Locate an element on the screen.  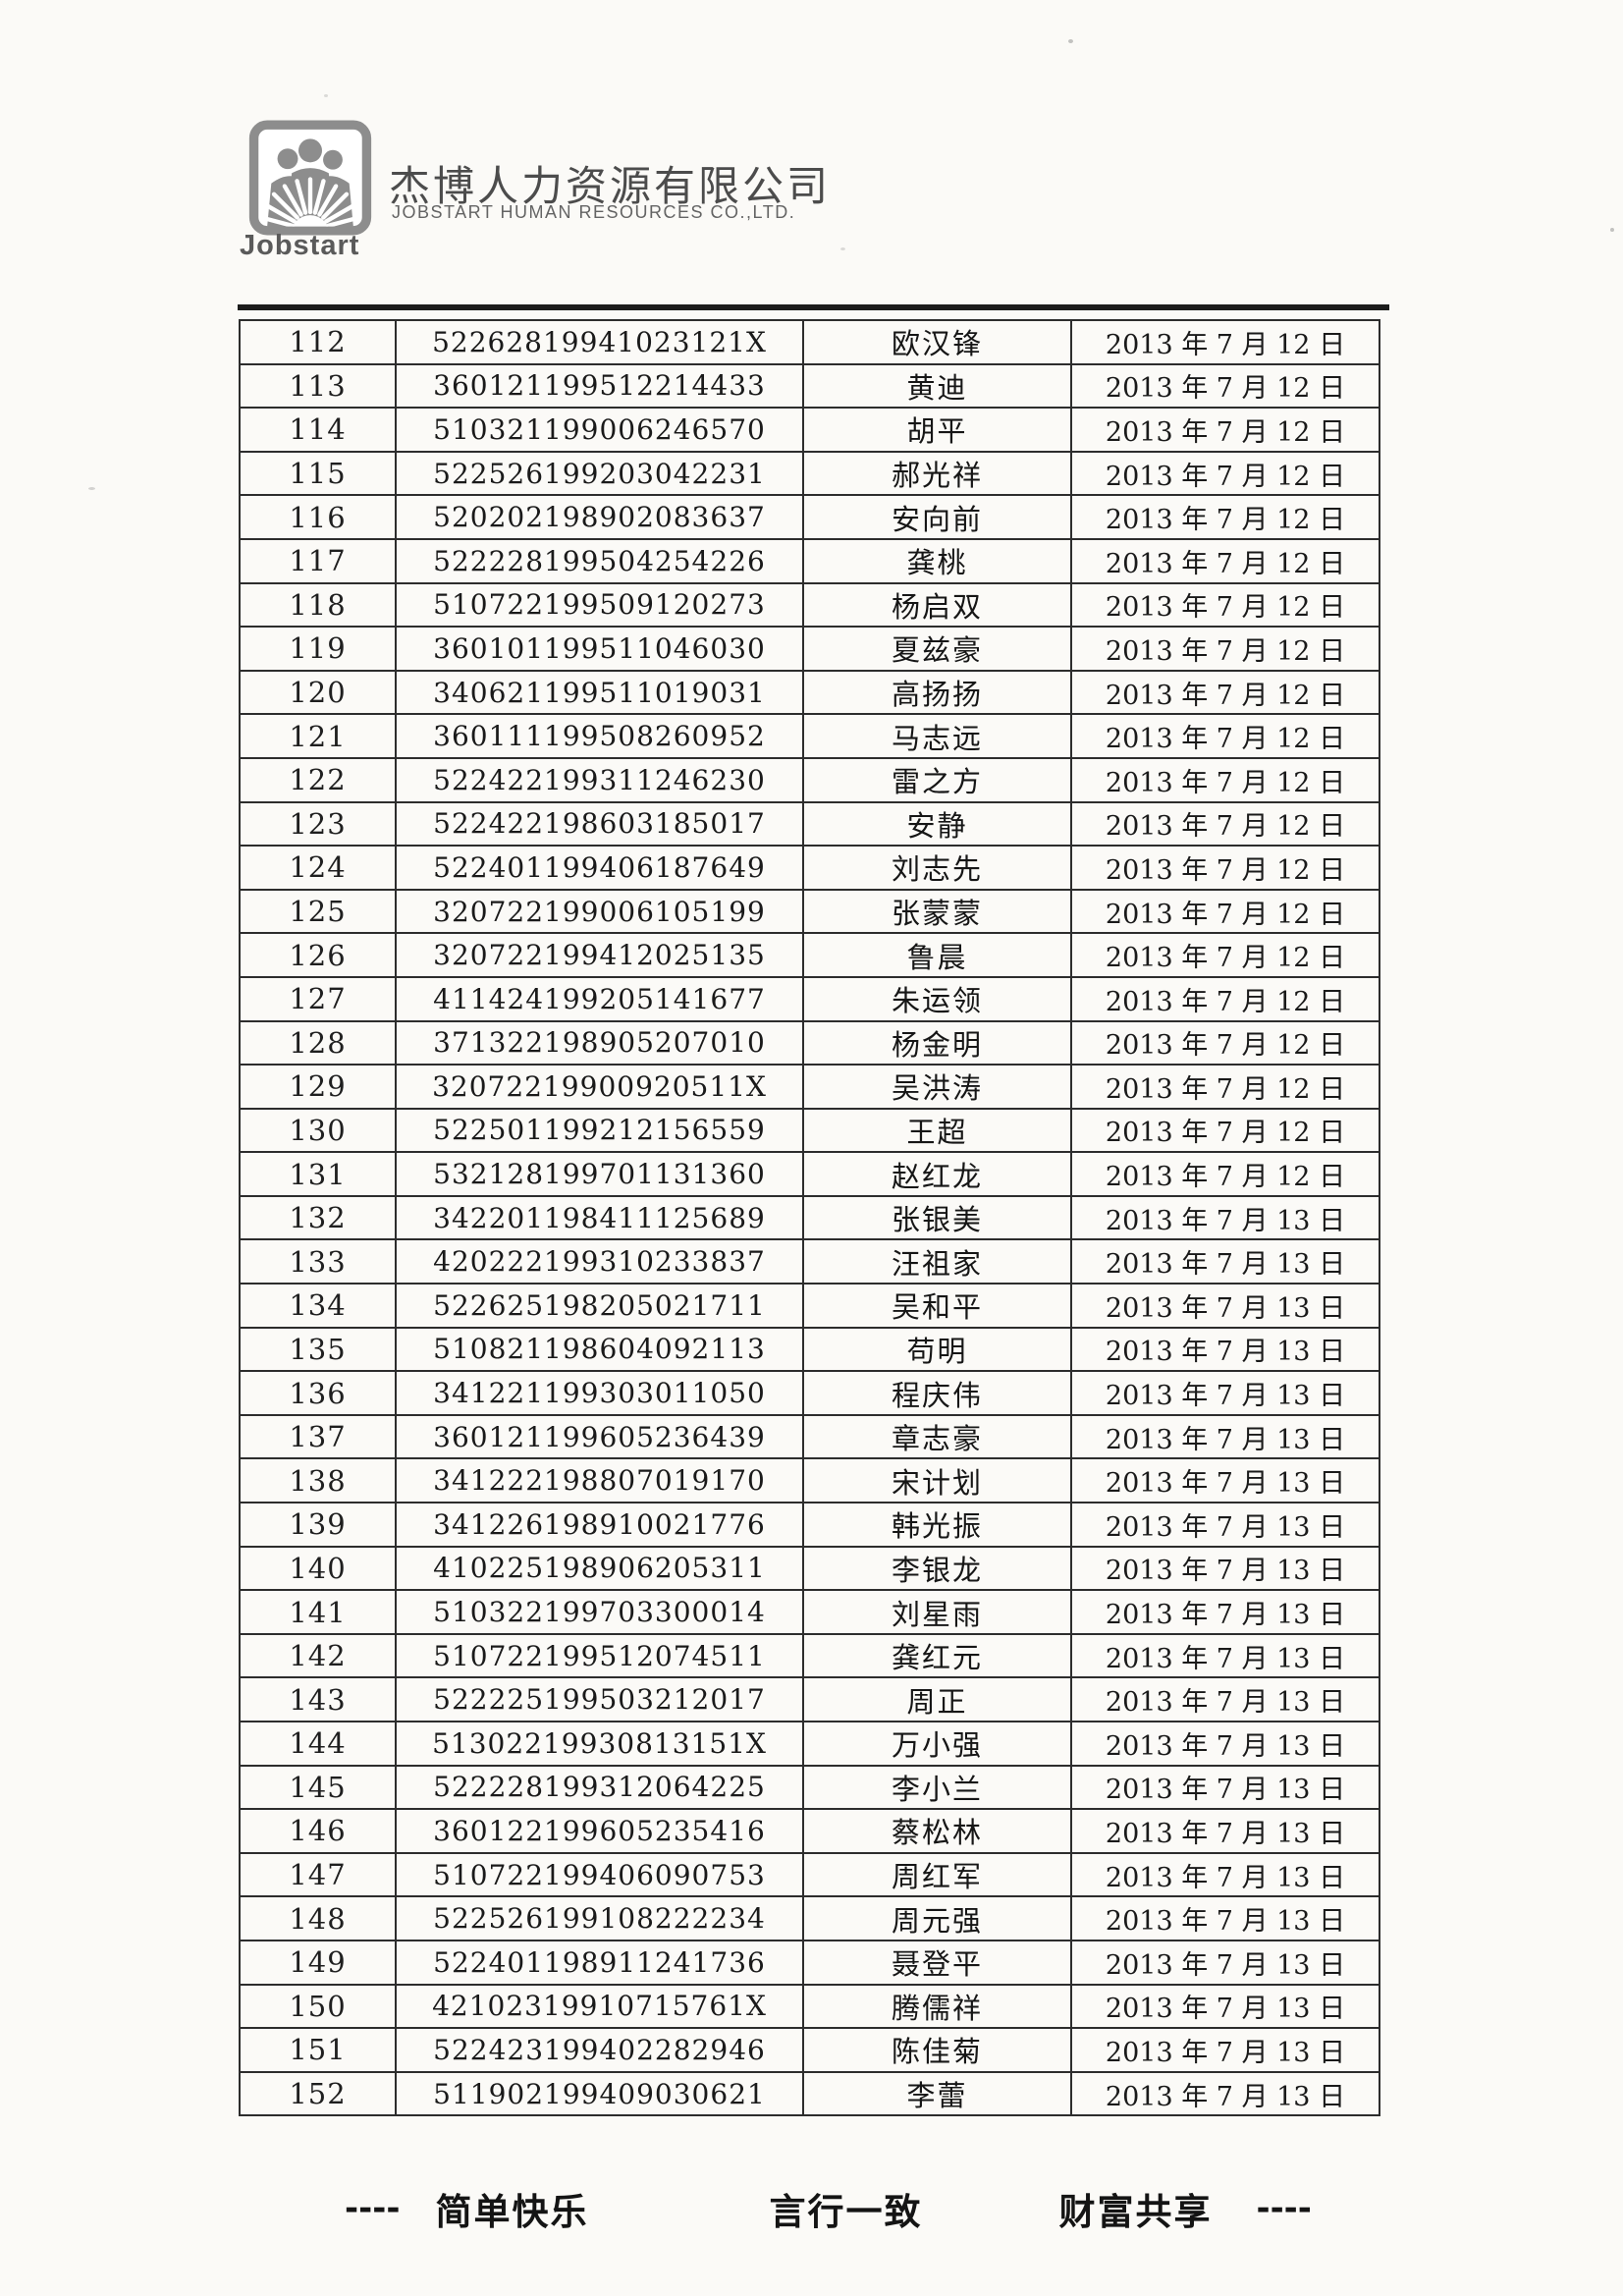
id-number-cell: 52262819941023121X is located at coordinates (599, 342).